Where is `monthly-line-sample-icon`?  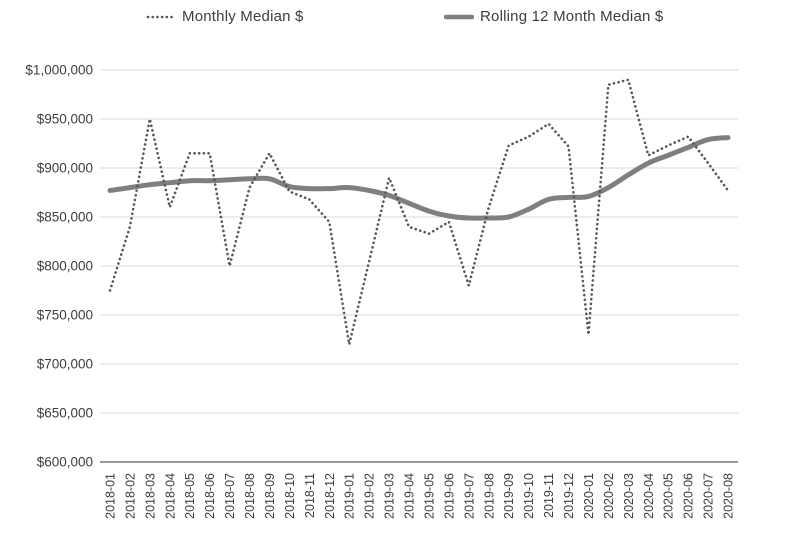 monthly-line-sample-icon is located at coordinates (161, 16).